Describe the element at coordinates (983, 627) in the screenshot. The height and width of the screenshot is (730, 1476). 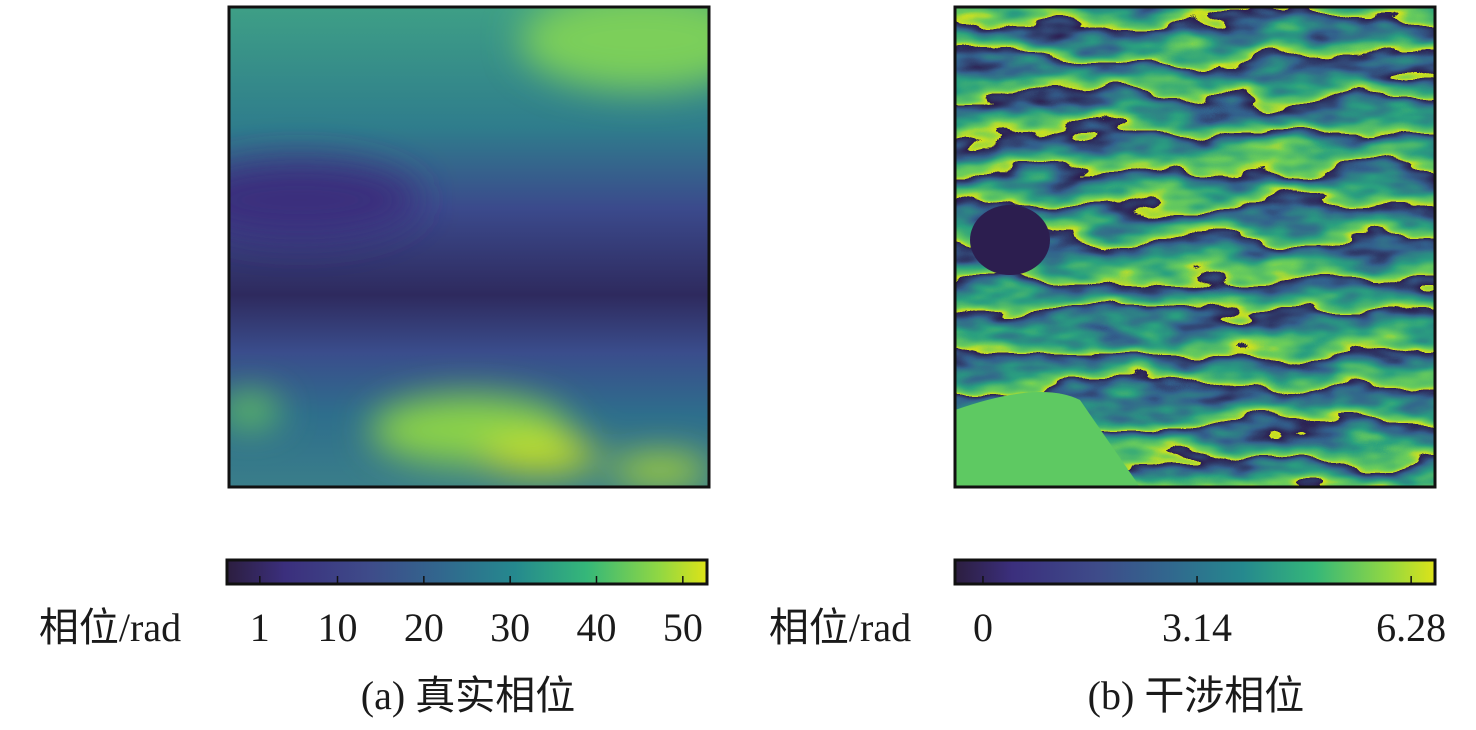
I see `colorbar-tick-label: 0` at that location.